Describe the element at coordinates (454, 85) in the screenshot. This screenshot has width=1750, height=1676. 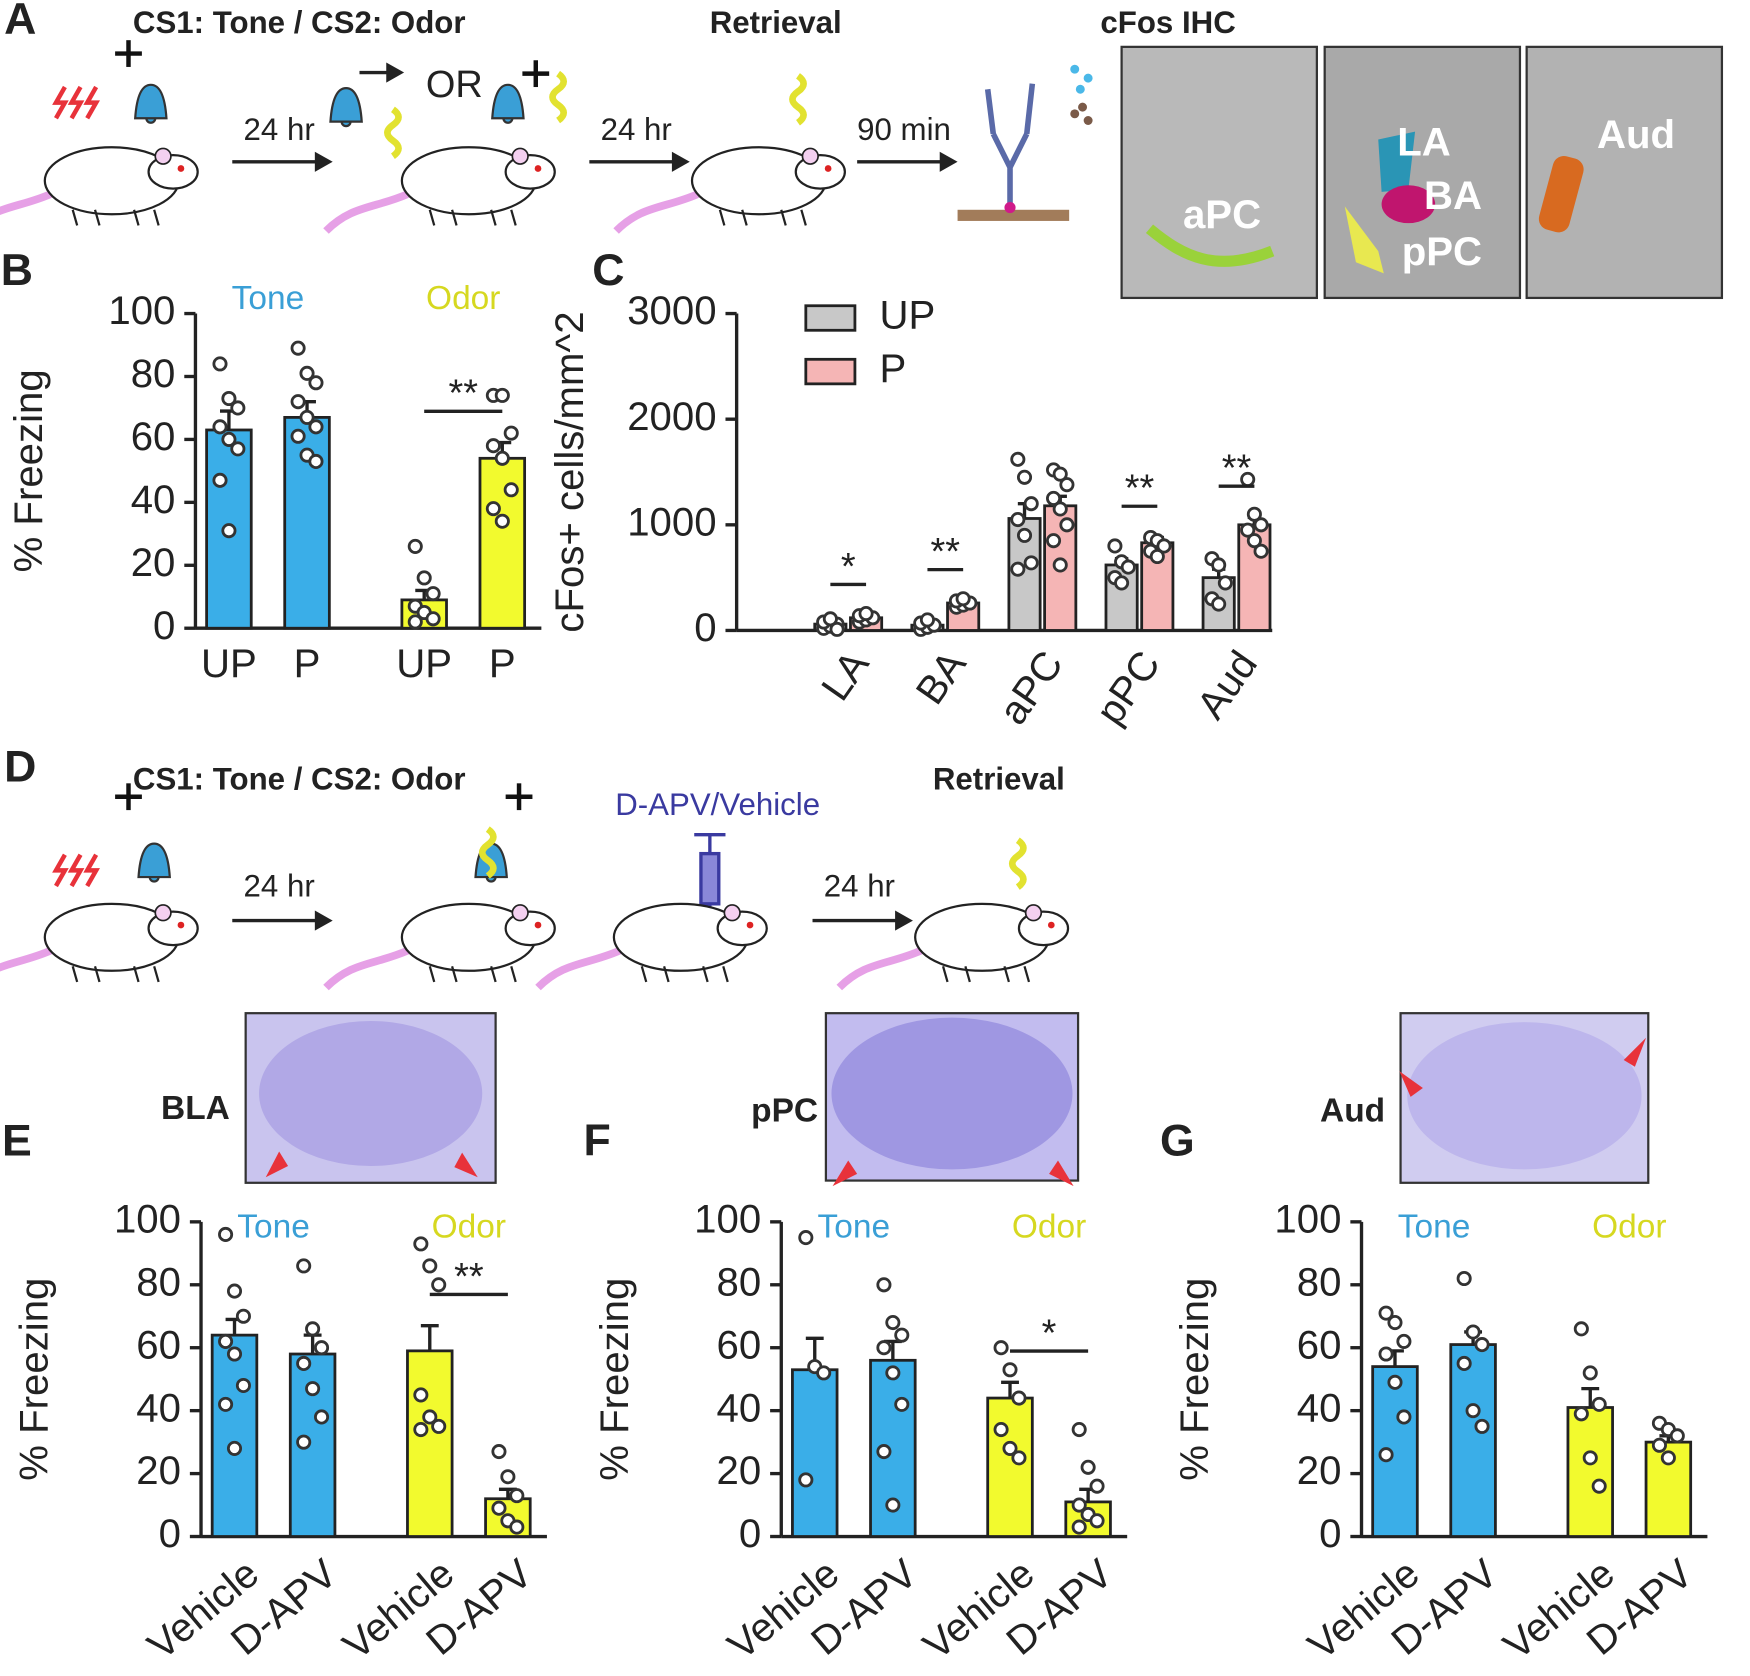
I see `or-label: OR` at that location.